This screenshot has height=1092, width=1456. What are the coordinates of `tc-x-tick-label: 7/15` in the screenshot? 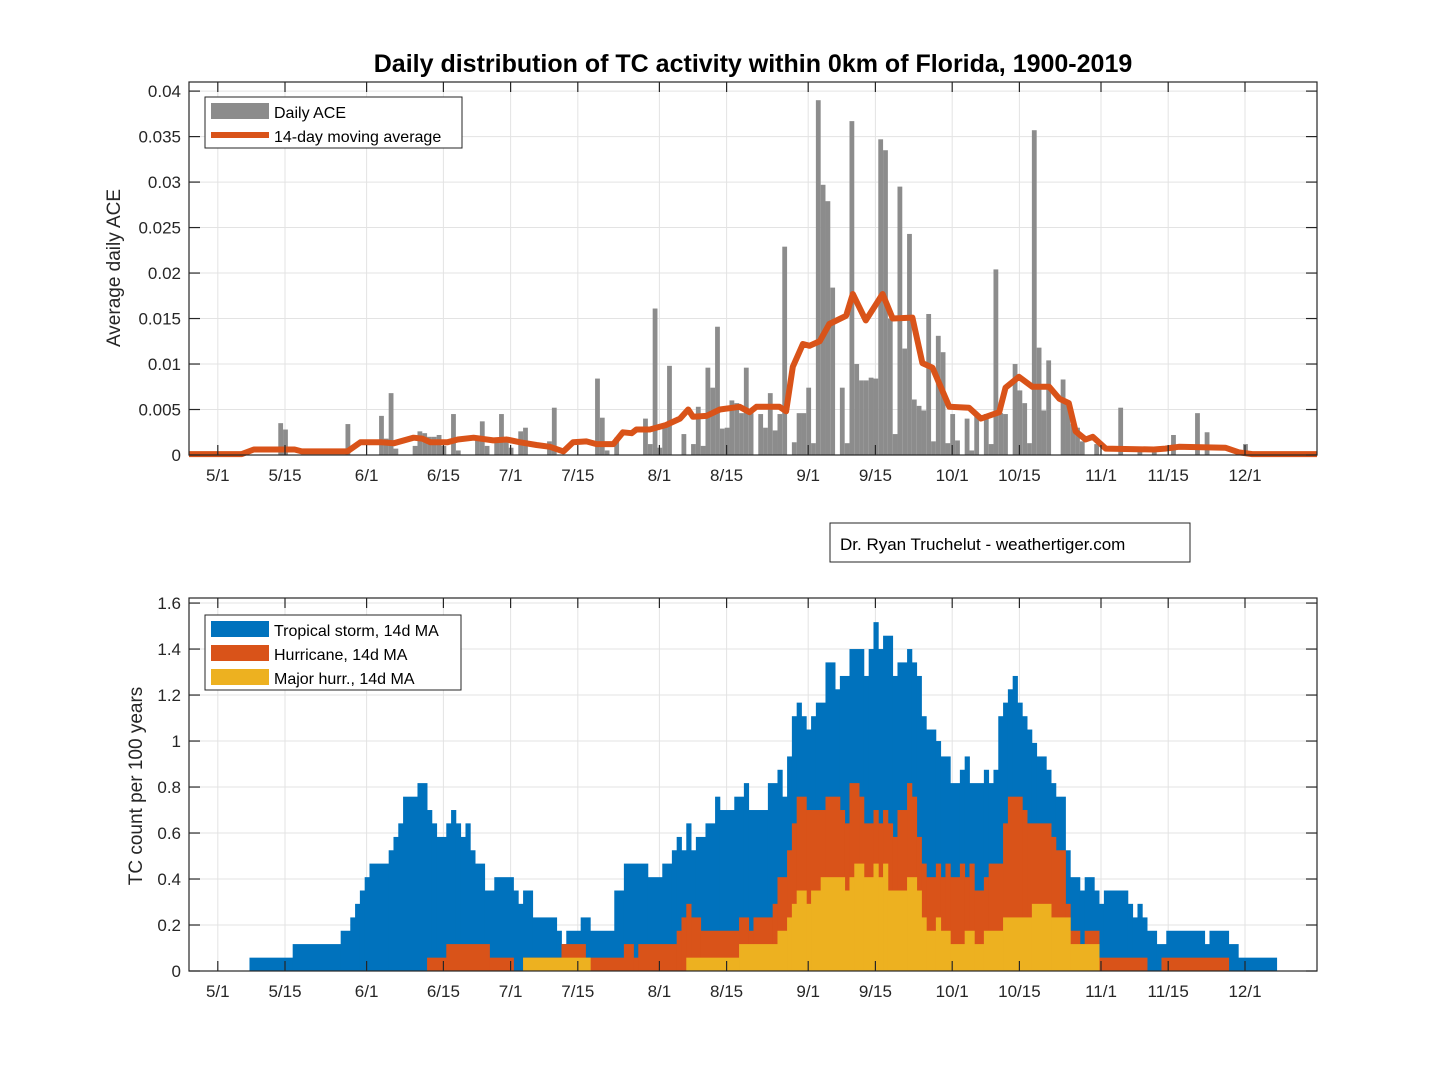 It's located at (577, 991).